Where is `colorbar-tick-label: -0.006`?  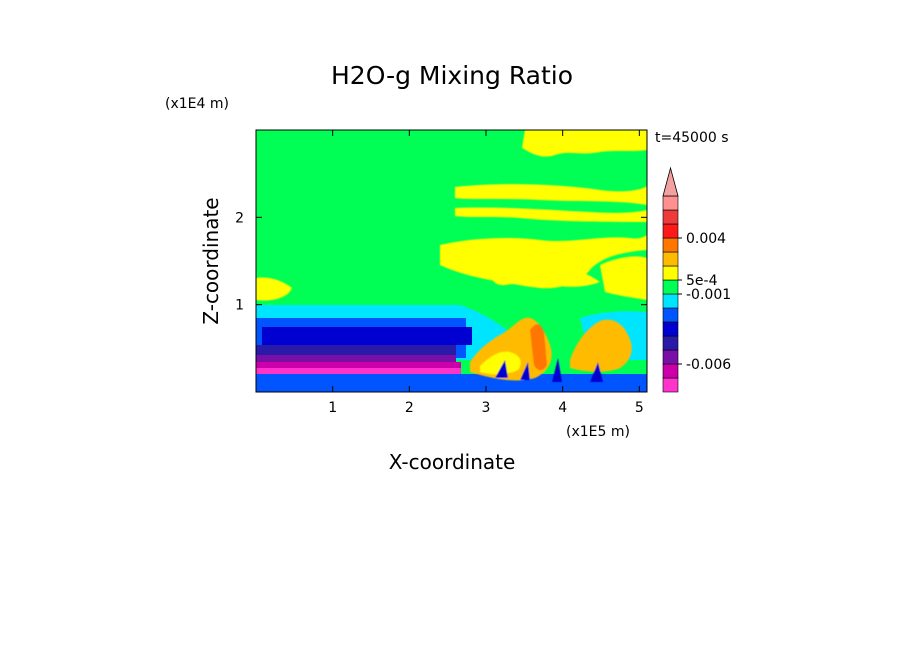 colorbar-tick-label: -0.006 is located at coordinates (708, 365).